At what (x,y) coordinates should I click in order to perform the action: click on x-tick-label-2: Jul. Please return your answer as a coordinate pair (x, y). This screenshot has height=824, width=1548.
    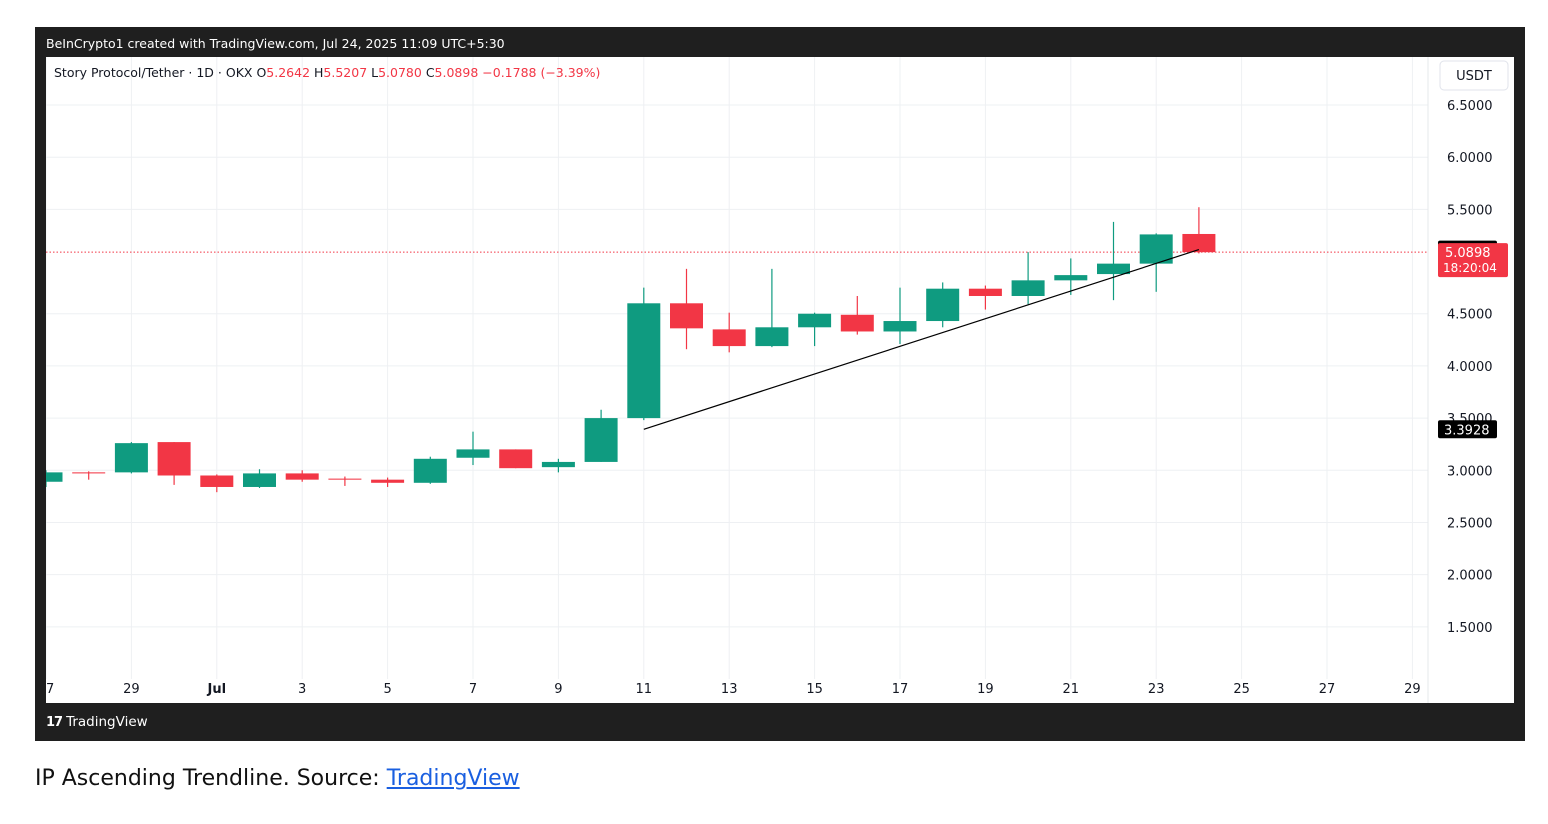
    Looking at the image, I should click on (217, 689).